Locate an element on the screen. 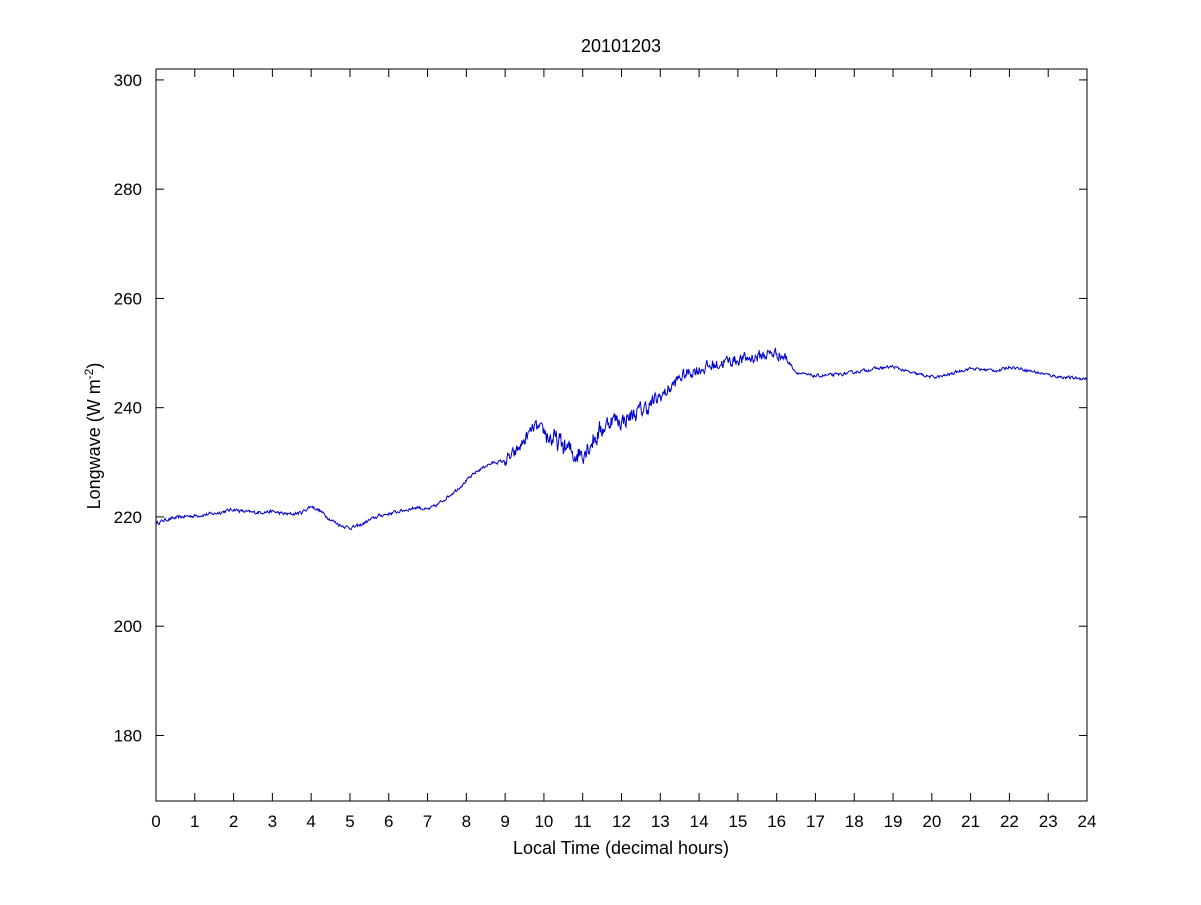 This screenshot has width=1201, height=905. y-axis-label: Longwave (W m-2) is located at coordinates (93, 436).